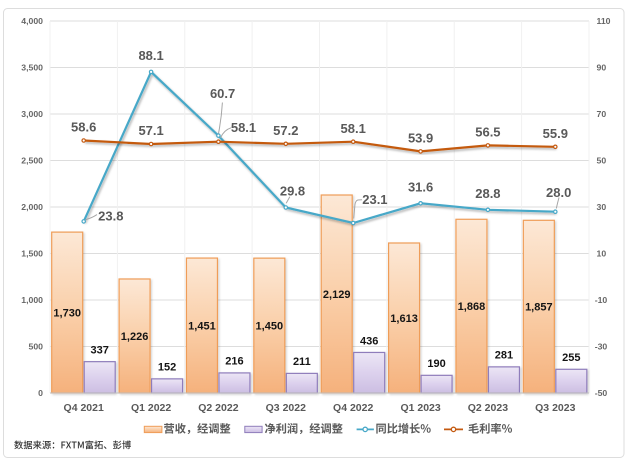 The height and width of the screenshot is (464, 635). What do you see at coordinates (40, 393) in the screenshot?
I see `svg-text: 0` at bounding box center [40, 393].